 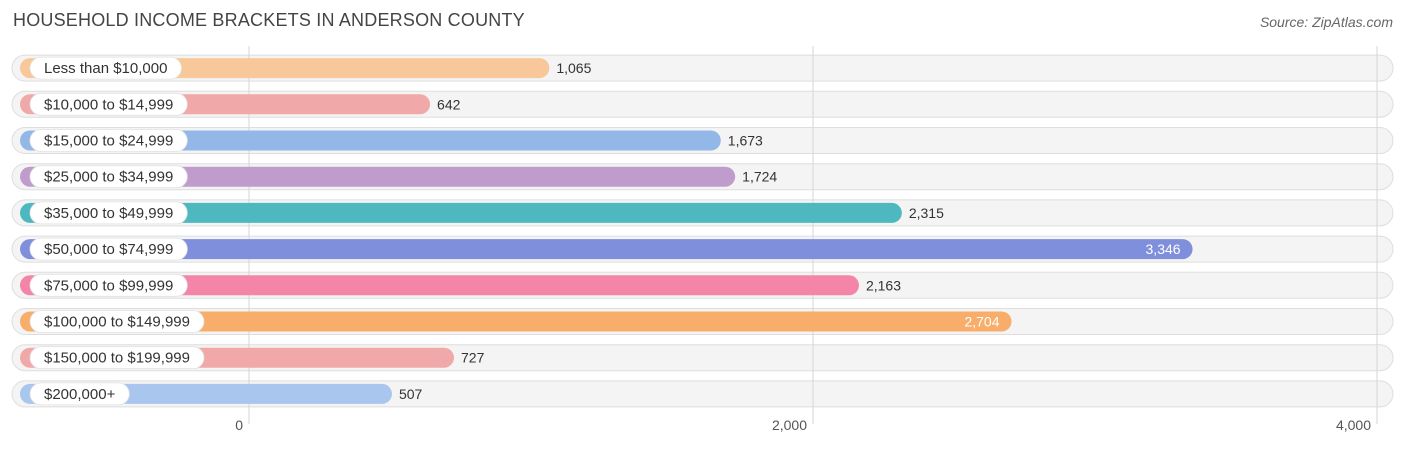 I want to click on category-label: $200,000+, so click(x=80, y=394).